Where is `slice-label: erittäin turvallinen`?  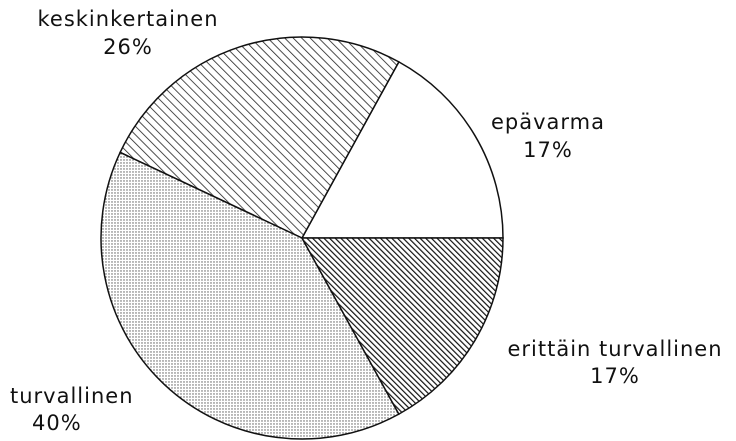 slice-label: erittäin turvallinen is located at coordinates (614, 349).